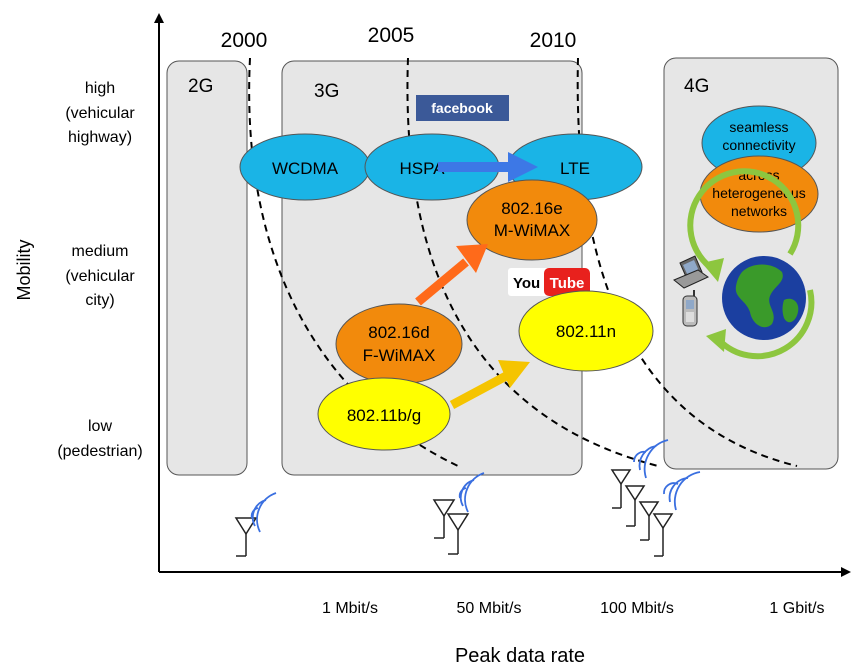  What do you see at coordinates (759, 211) in the screenshot?
I see `across-label-line3: networks` at bounding box center [759, 211].